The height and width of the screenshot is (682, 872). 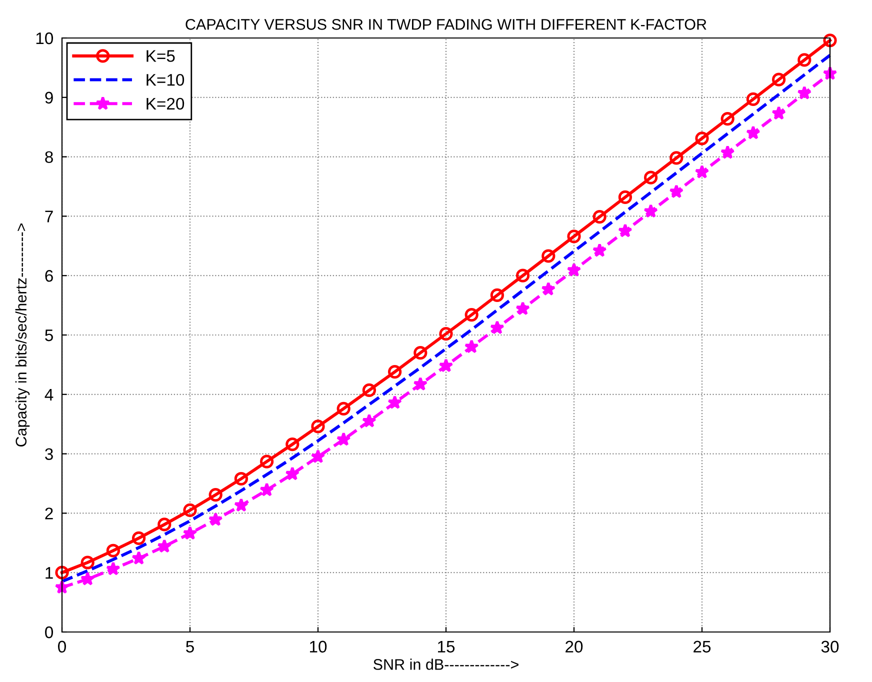 What do you see at coordinates (165, 80) in the screenshot?
I see `legend-label: K=10` at bounding box center [165, 80].